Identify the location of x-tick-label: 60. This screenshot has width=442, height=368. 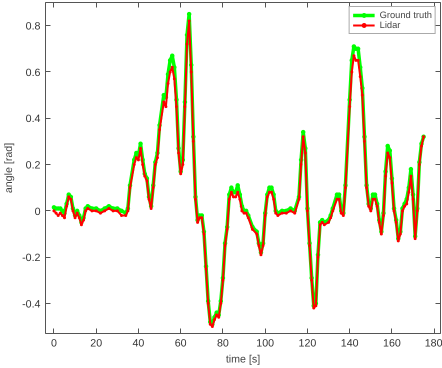
(180, 344).